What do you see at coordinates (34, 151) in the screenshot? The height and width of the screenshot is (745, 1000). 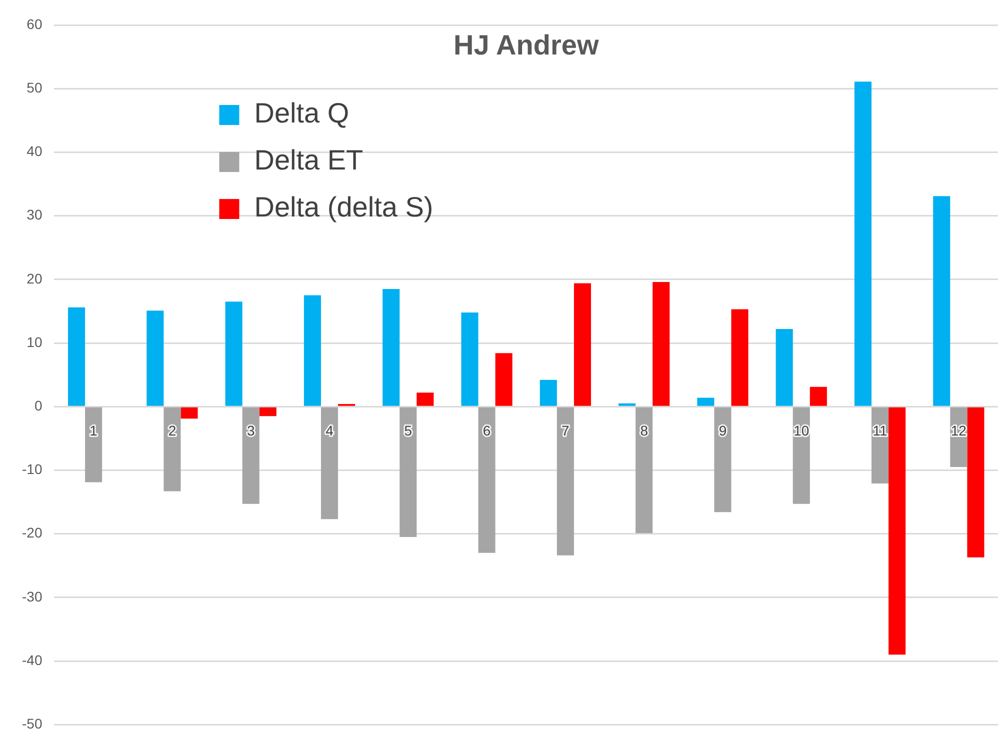 I see `y-tick-label: 40` at bounding box center [34, 151].